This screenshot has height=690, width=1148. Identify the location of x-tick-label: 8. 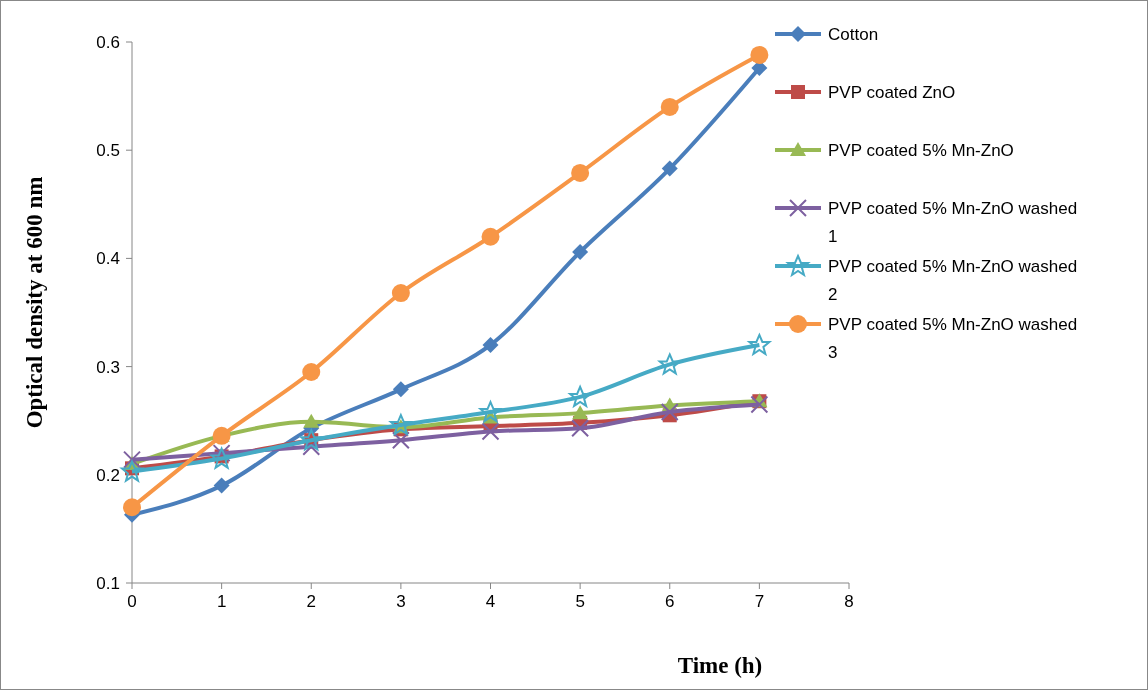
(849, 601).